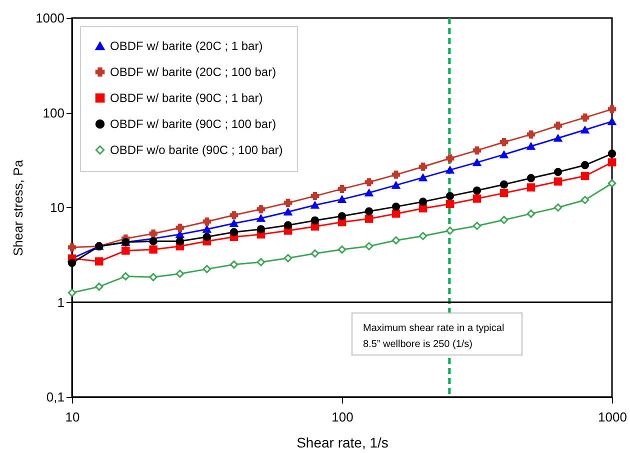 The height and width of the screenshot is (453, 630). Describe the element at coordinates (612, 417) in the screenshot. I see `x-tick-label: 1000` at that location.